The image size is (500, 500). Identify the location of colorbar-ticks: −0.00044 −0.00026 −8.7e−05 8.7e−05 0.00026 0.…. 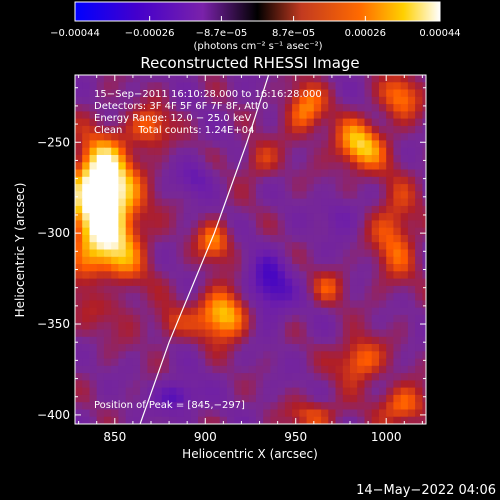
(255, 27).